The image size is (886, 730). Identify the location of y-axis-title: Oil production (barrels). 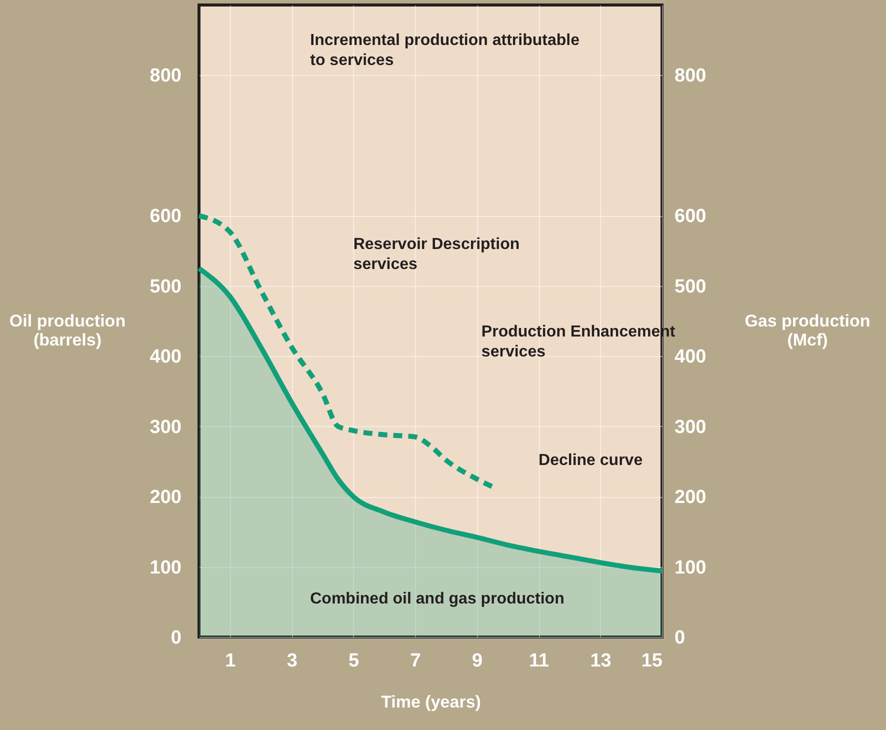
(67, 331).